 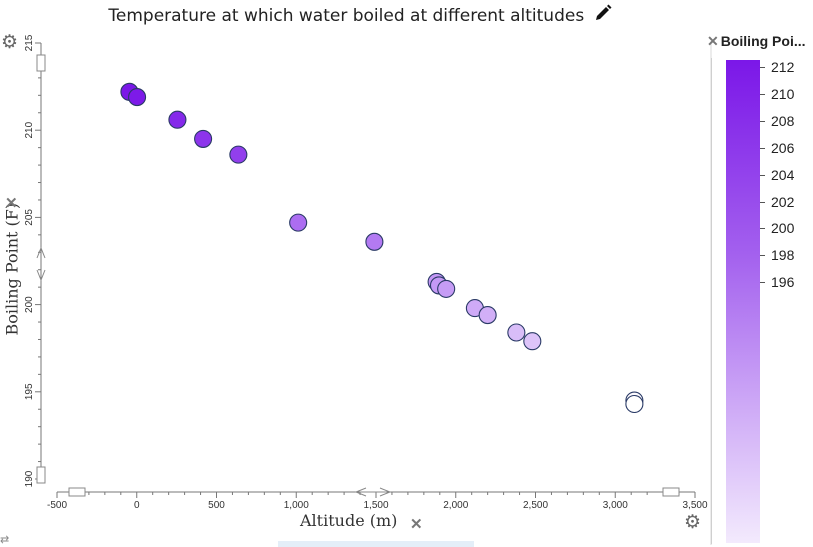 I want to click on legend-label: 200, so click(x=783, y=228).